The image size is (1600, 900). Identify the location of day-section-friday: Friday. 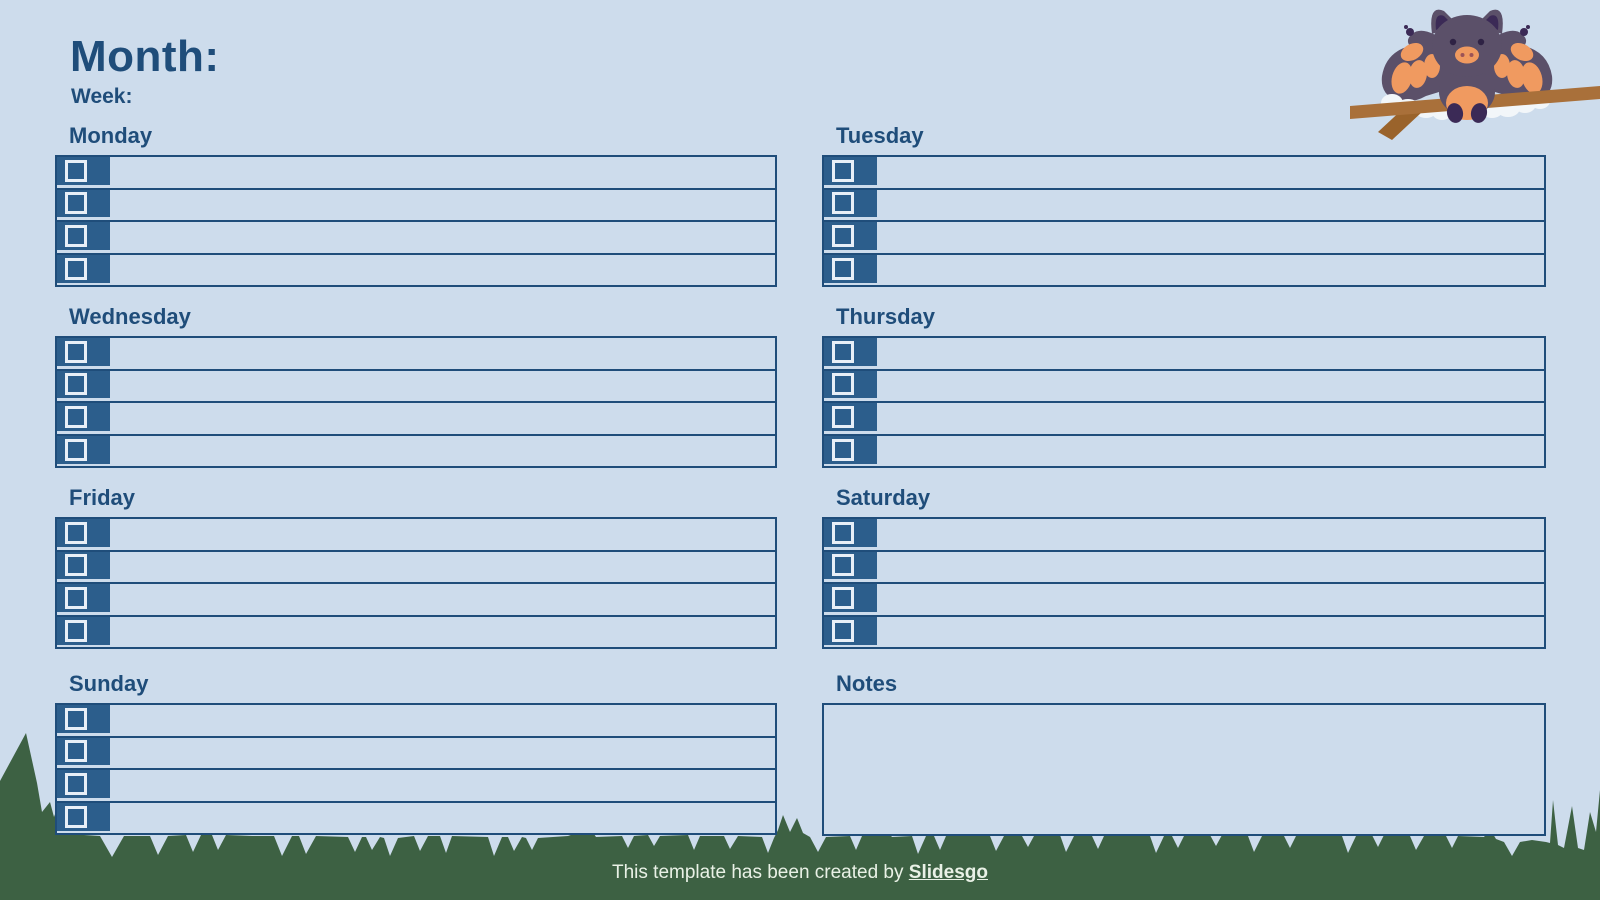
(416, 567).